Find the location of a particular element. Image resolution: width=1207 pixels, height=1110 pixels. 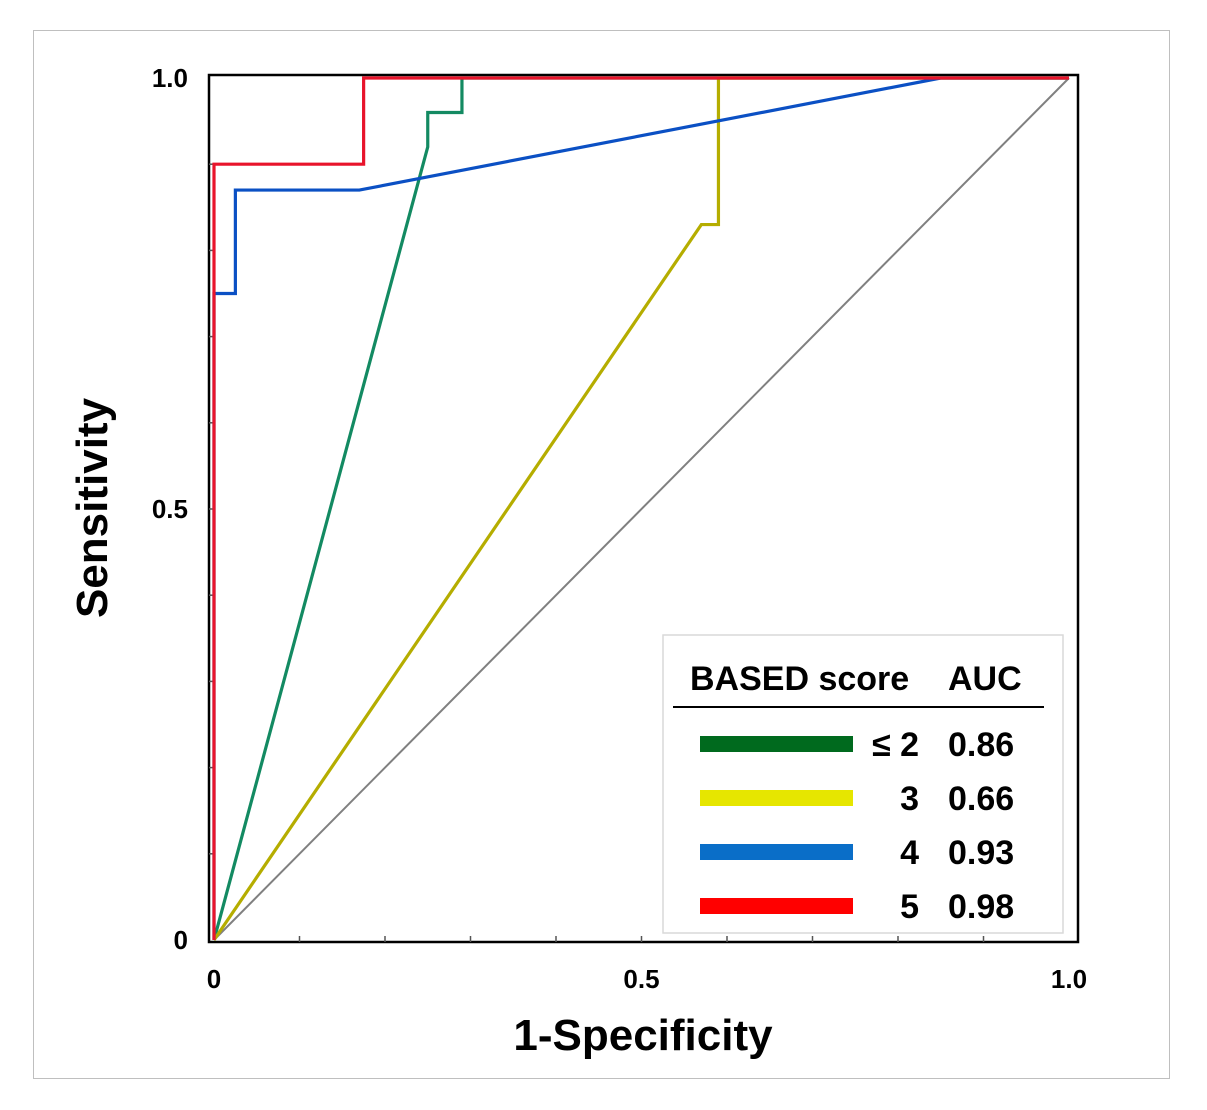

x-tick-label: 0.5 is located at coordinates (641, 979).